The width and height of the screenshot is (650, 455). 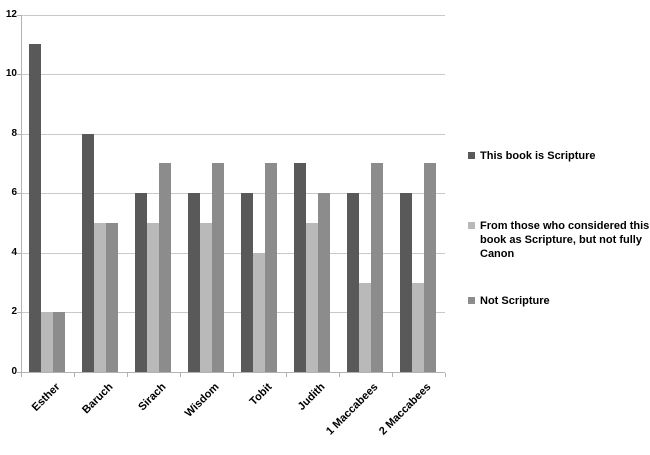 What do you see at coordinates (565, 226) in the screenshot?
I see `legend-label-line: From those who considered this` at bounding box center [565, 226].